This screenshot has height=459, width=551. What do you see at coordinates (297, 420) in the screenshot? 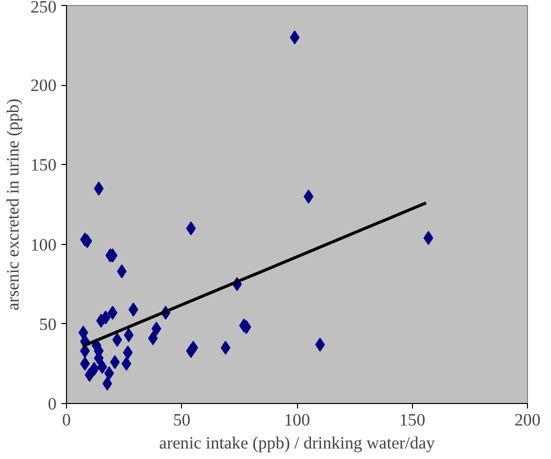
I see `x-tick-label: 100` at bounding box center [297, 420].